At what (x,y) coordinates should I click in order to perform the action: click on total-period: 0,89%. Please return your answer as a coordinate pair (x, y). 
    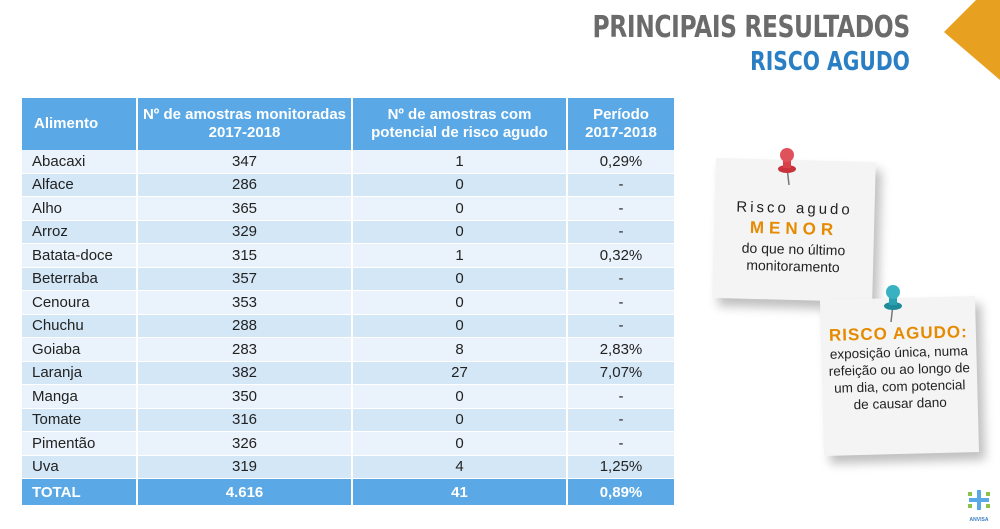
    Looking at the image, I should click on (620, 492).